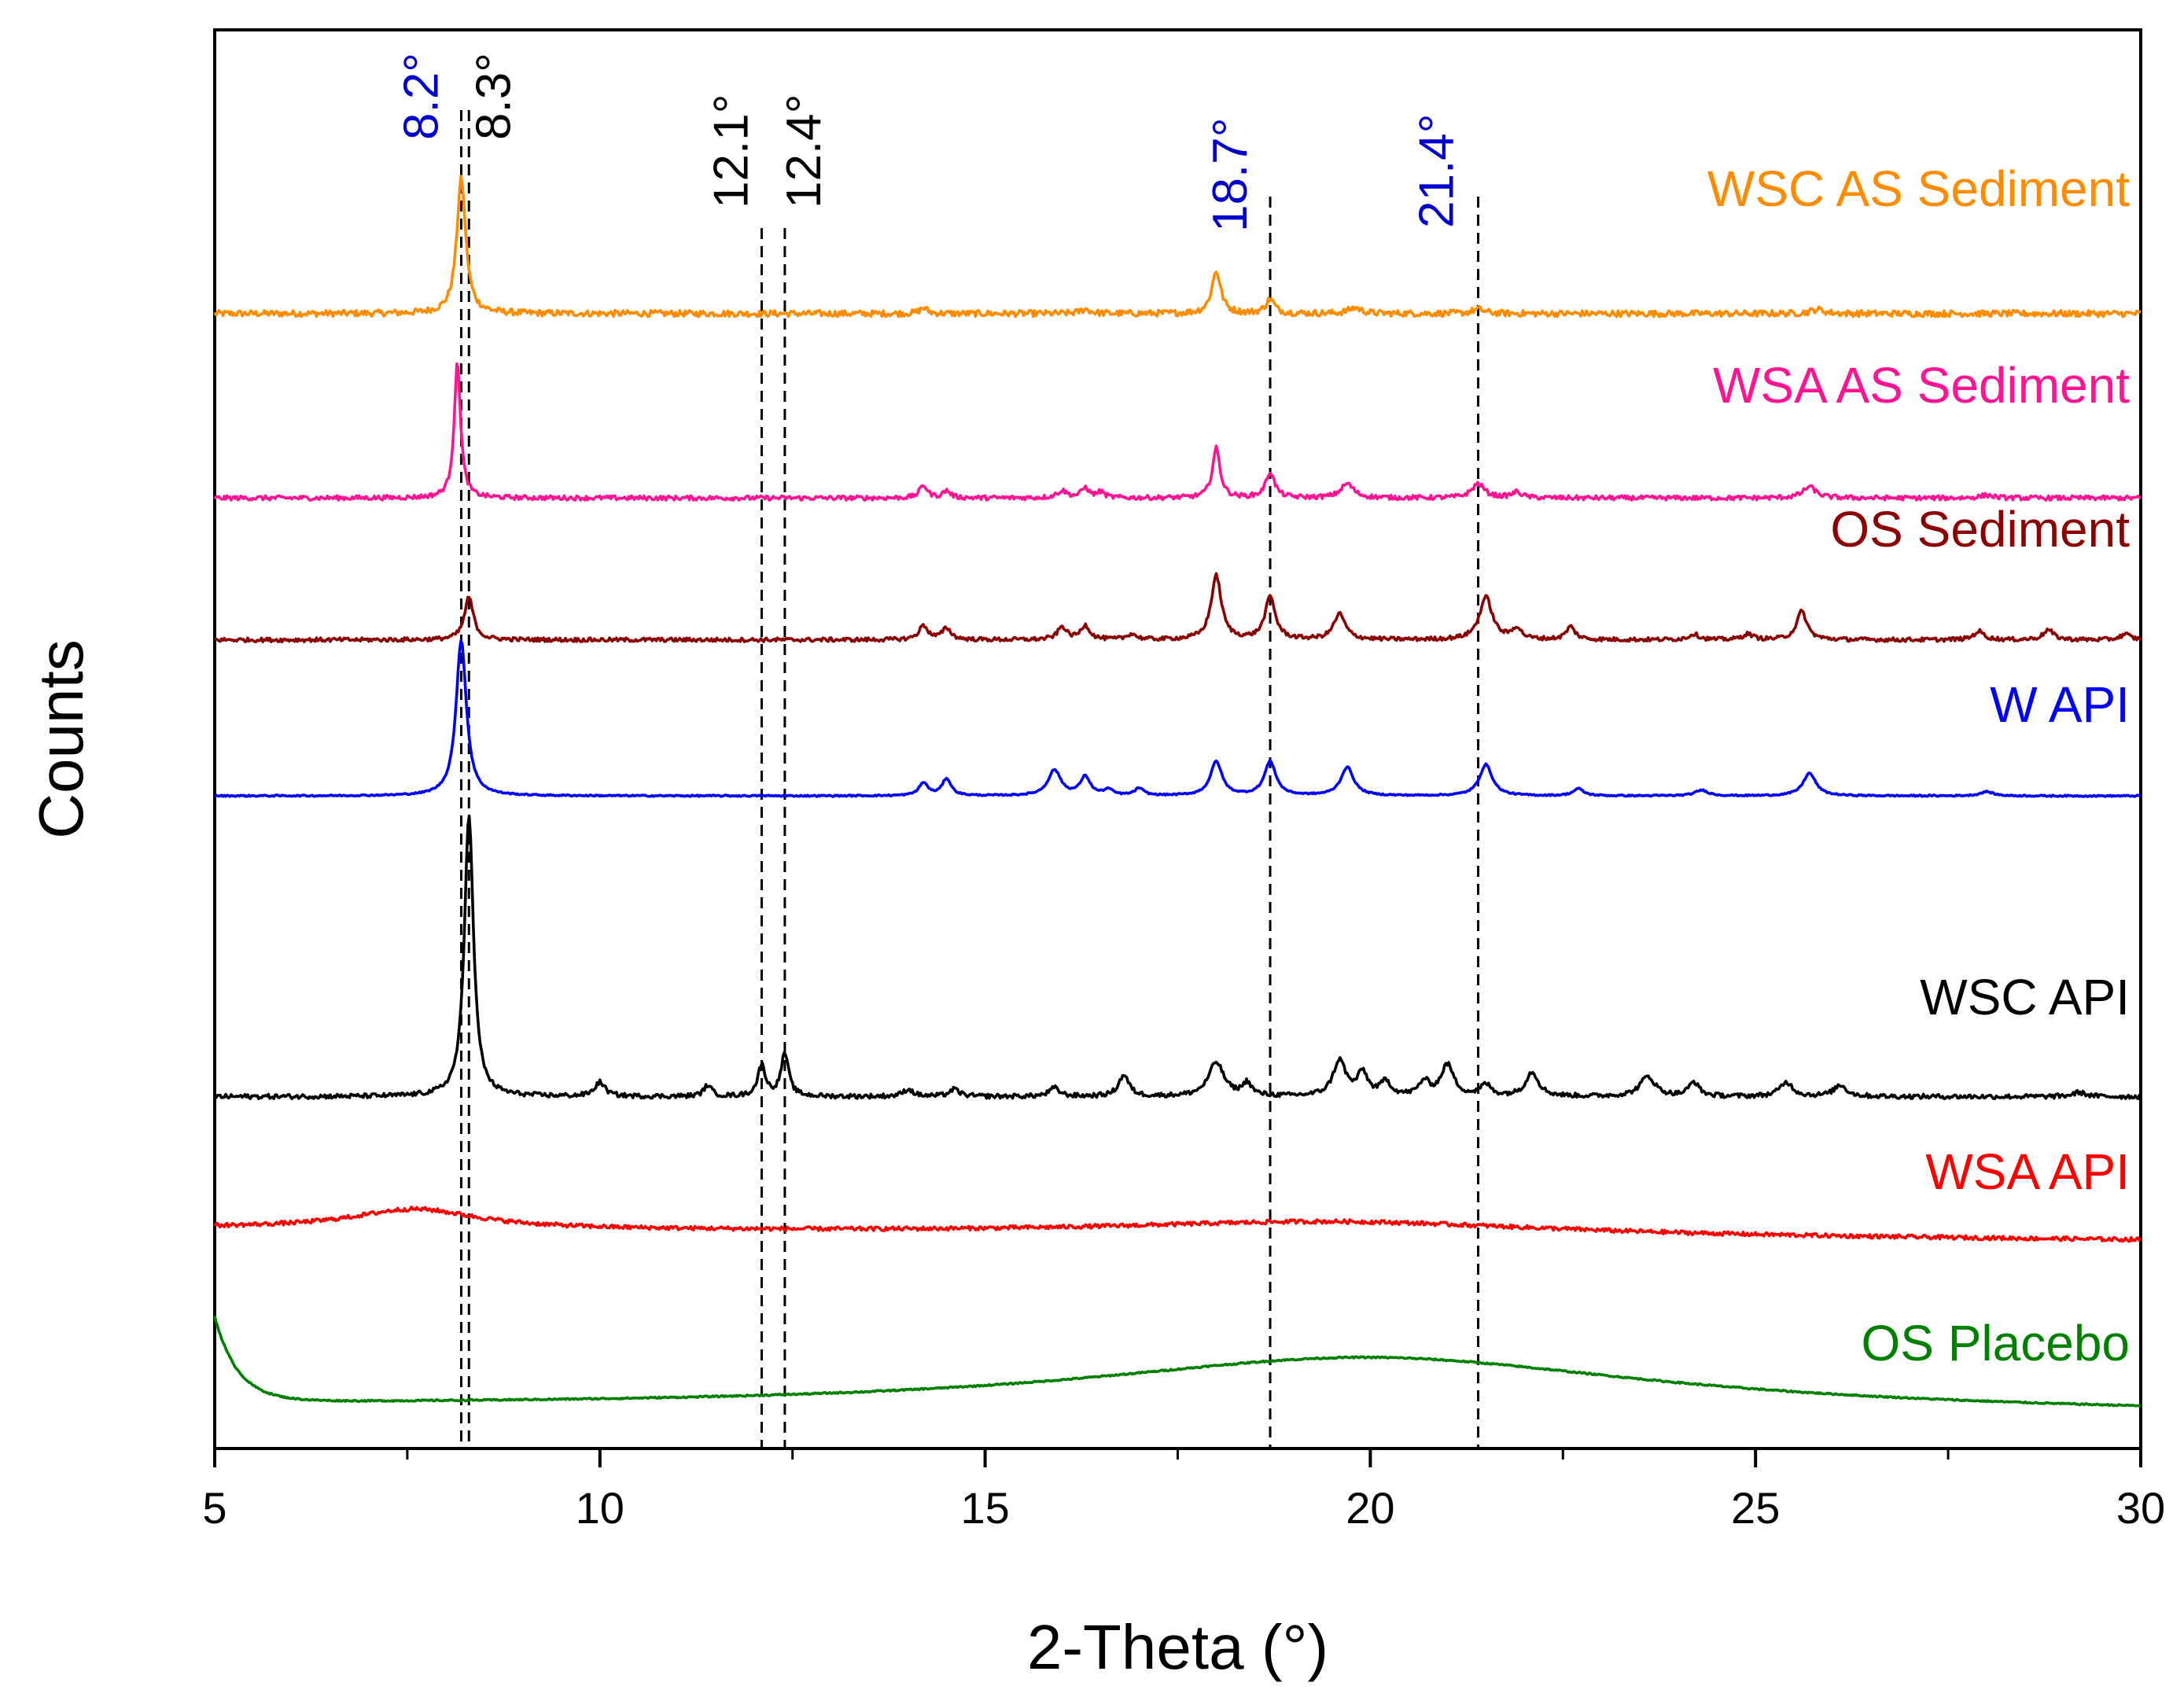 This screenshot has height=1697, width=2184. Describe the element at coordinates (732, 151) in the screenshot. I see `ref-label-12-1: 12.1°` at that location.